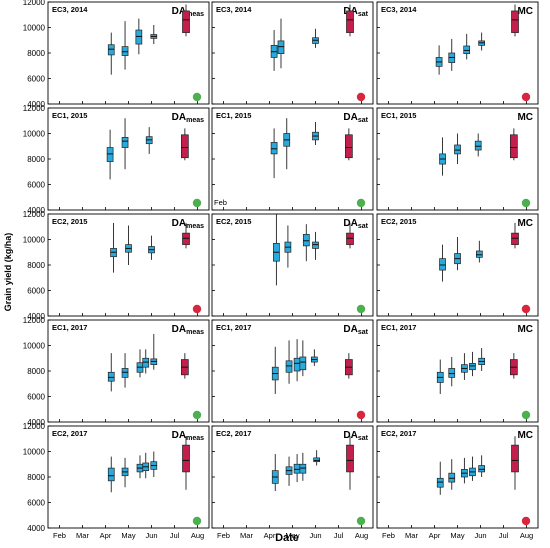  What do you see at coordinates (457, 482) in the screenshot?
I see `chart-panel: Feb Mar Apr May Jun Jul Aug EC2, 2017 MC` at bounding box center [457, 482].